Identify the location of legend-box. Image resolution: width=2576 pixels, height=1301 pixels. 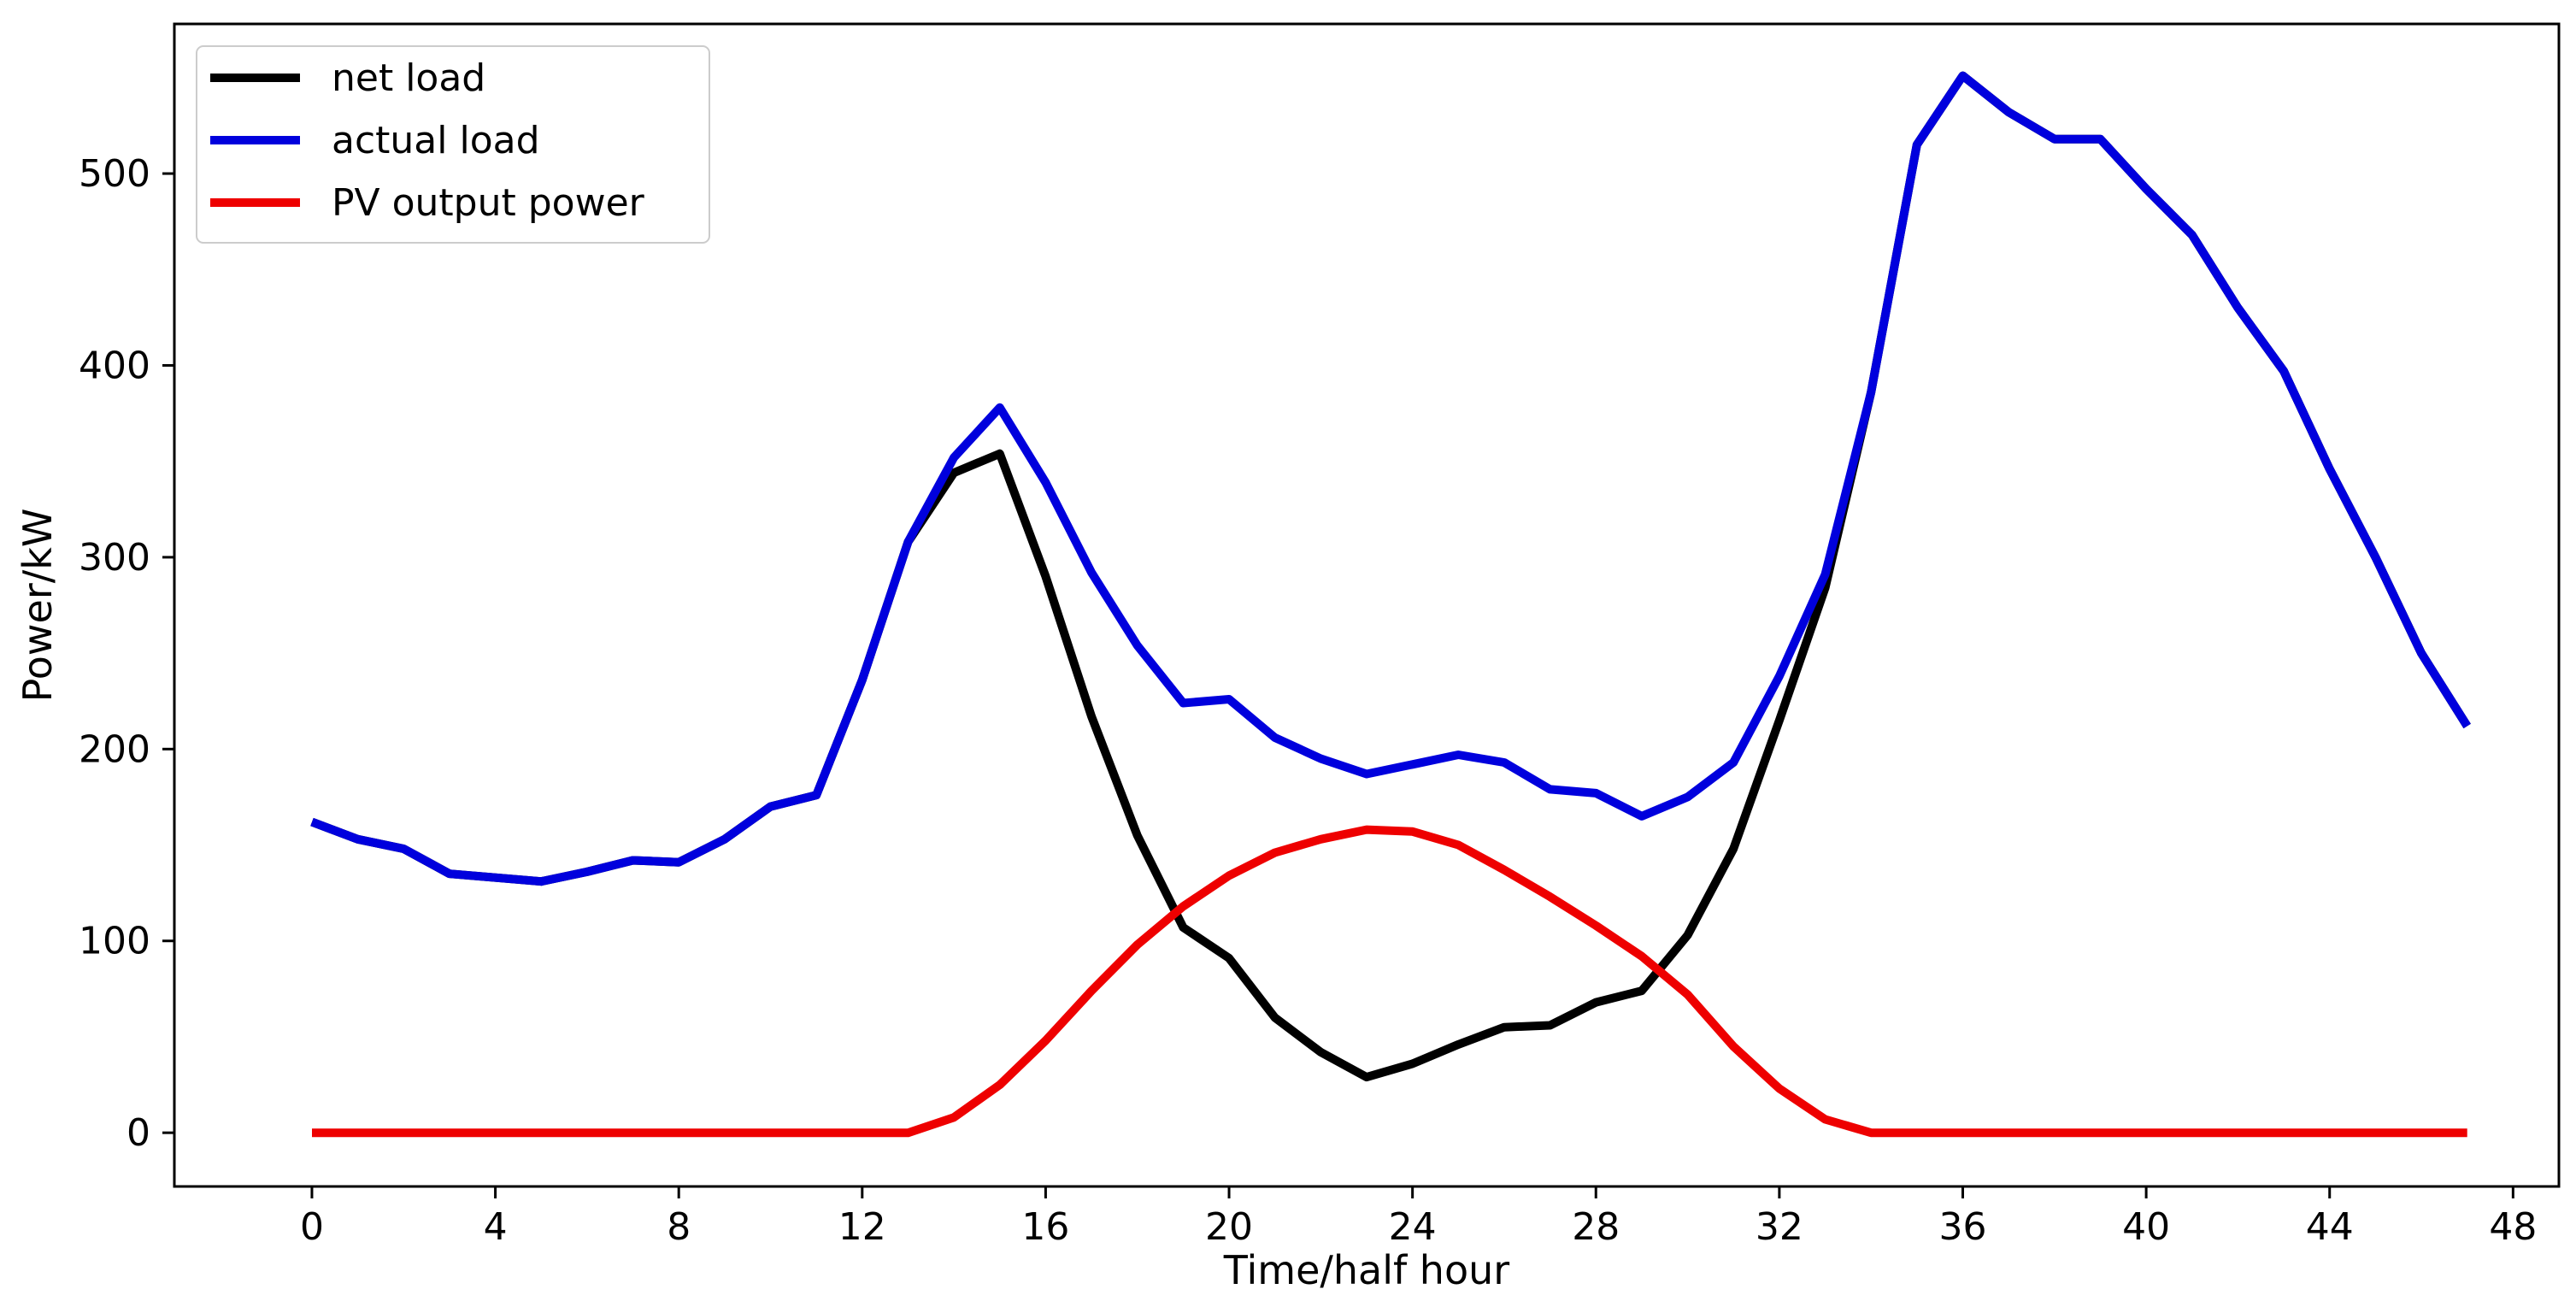
(453, 144).